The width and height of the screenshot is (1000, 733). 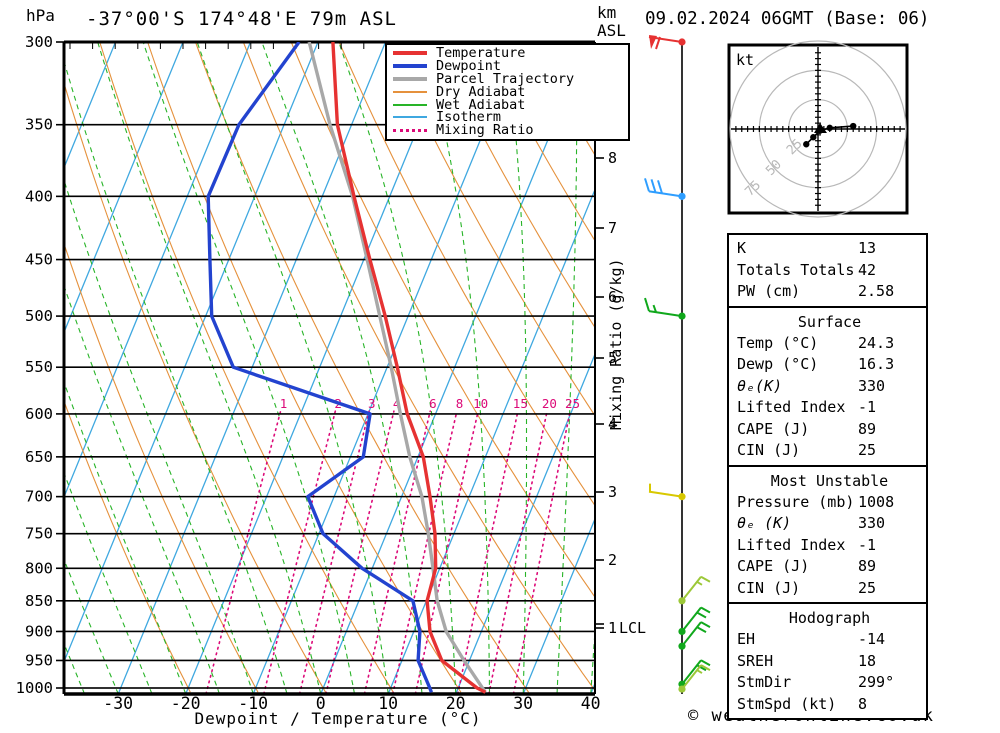 What do you see at coordinates (787, 703) in the screenshot?
I see `index-label: StmSpd (kt)` at bounding box center [787, 703].